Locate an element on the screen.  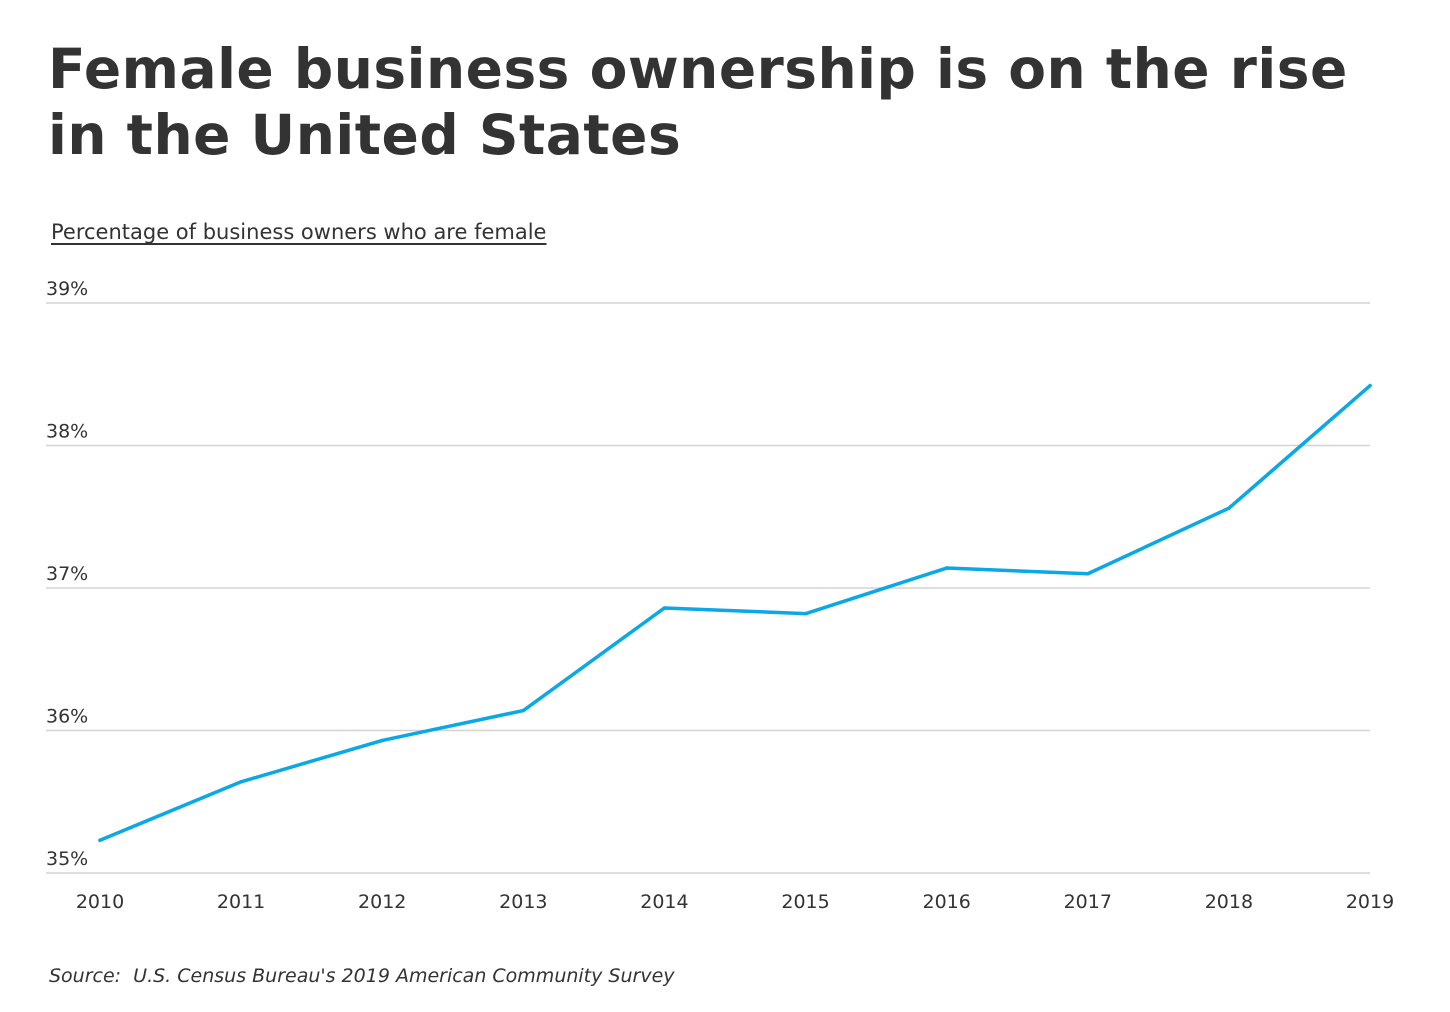
x-tick-label: 2013 is located at coordinates (523, 902).